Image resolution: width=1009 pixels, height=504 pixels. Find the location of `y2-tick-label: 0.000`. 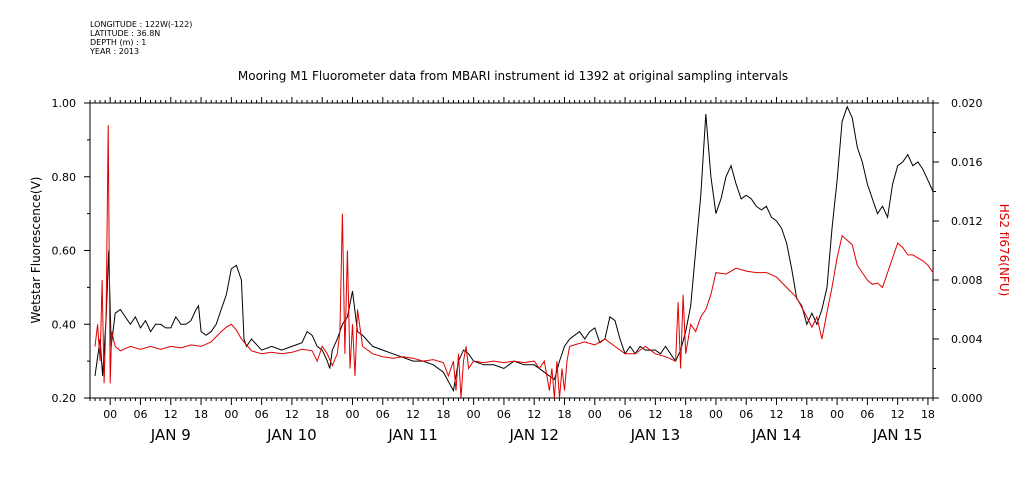

y2-tick-label: 0.000 is located at coordinates (967, 398).